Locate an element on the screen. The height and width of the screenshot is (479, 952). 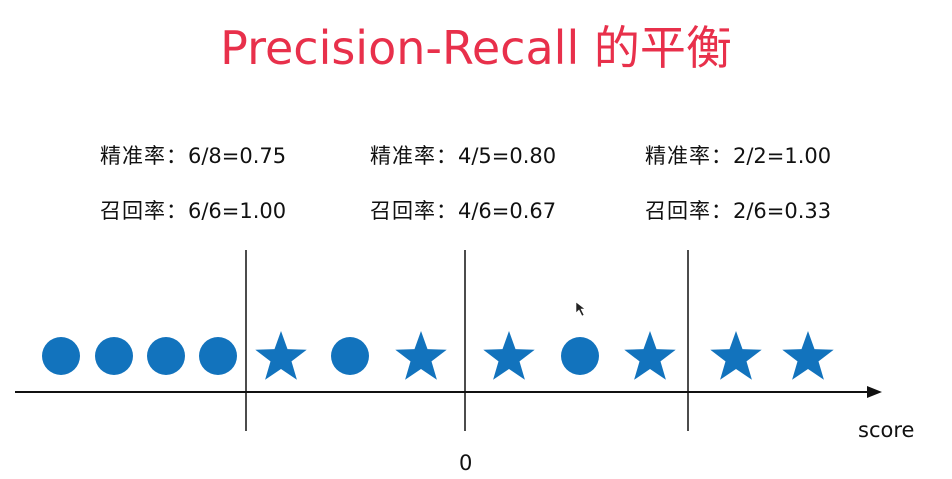
axis-label: score is located at coordinates (886, 430).